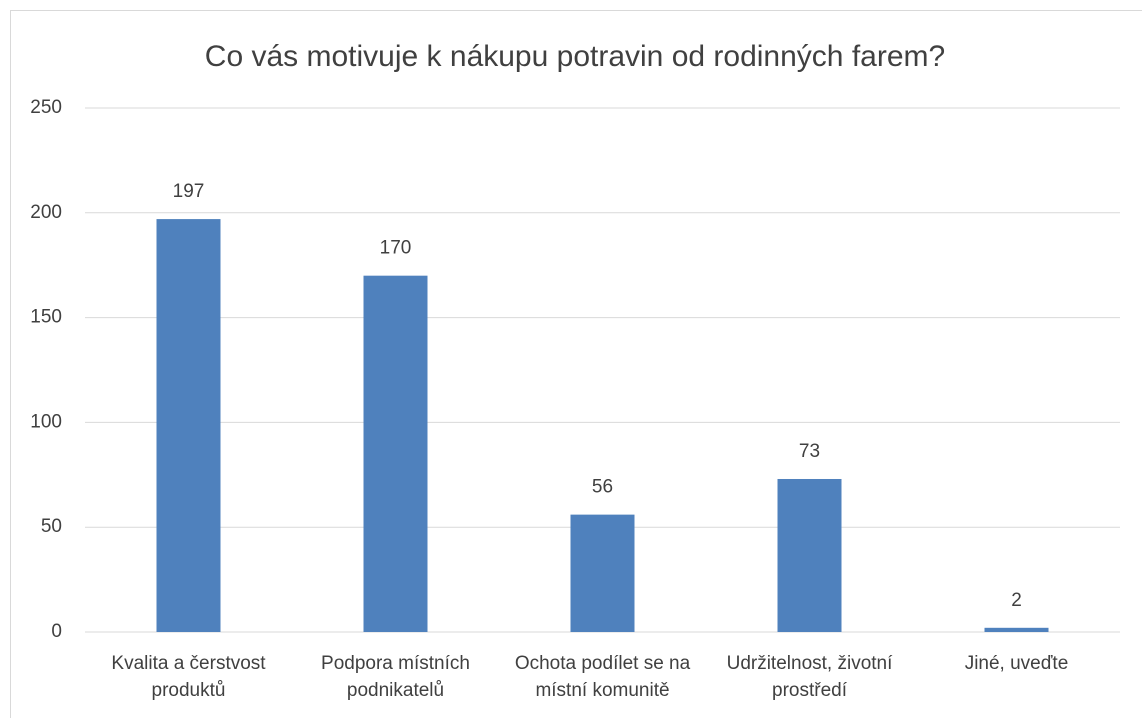  Describe the element at coordinates (51, 526) in the screenshot. I see `y-tick-label: 50` at that location.